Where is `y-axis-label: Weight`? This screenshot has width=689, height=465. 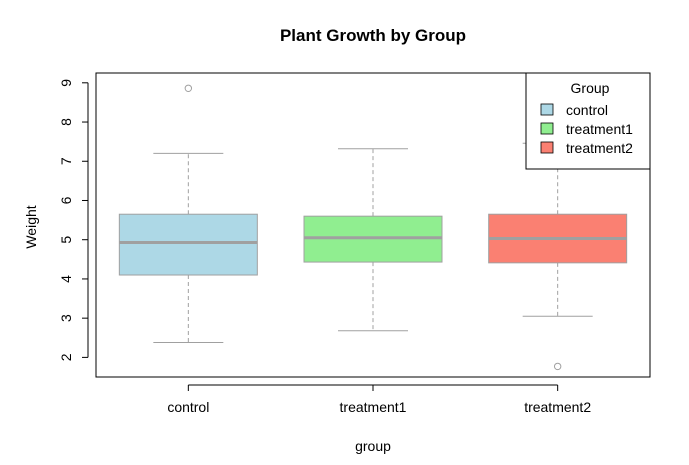
y-axis-label: Weight is located at coordinates (31, 226).